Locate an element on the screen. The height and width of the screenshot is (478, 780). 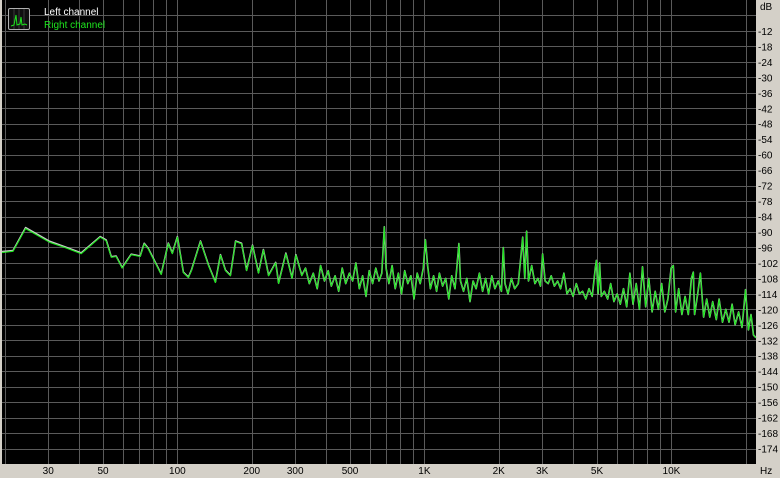
y-axis-label: dB is located at coordinates (766, 7).